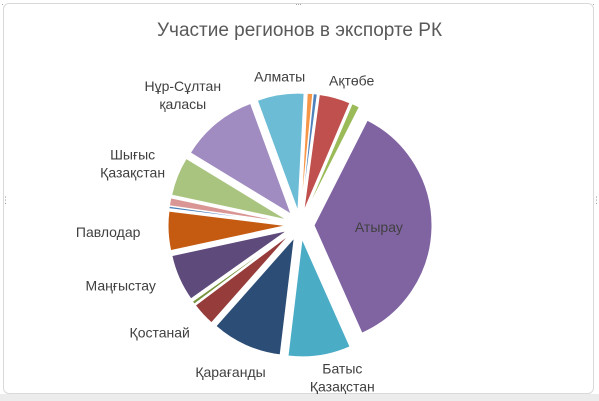 The height and width of the screenshot is (401, 599). I want to click on slice-label-15: Алматы, so click(279, 77).